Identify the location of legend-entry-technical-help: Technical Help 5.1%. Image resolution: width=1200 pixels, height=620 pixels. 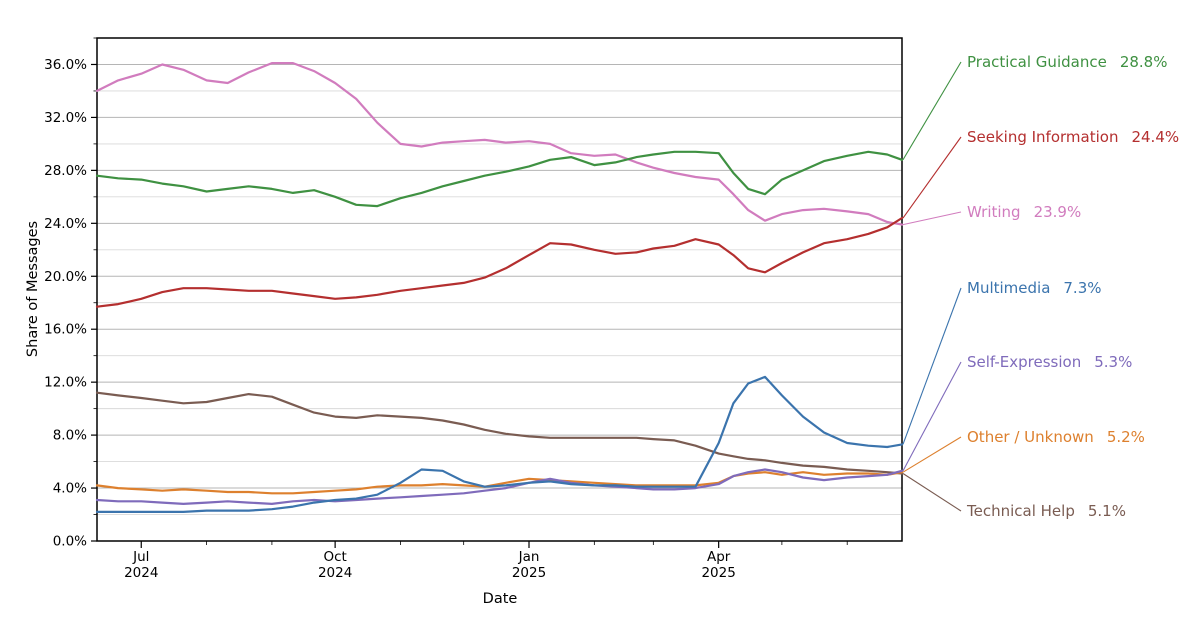
(1046, 511).